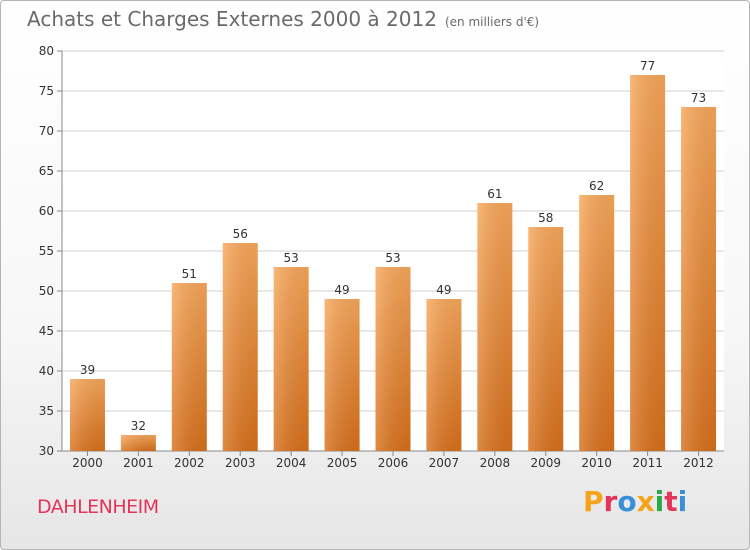  I want to click on x-tick-label: 2008, so click(495, 463).